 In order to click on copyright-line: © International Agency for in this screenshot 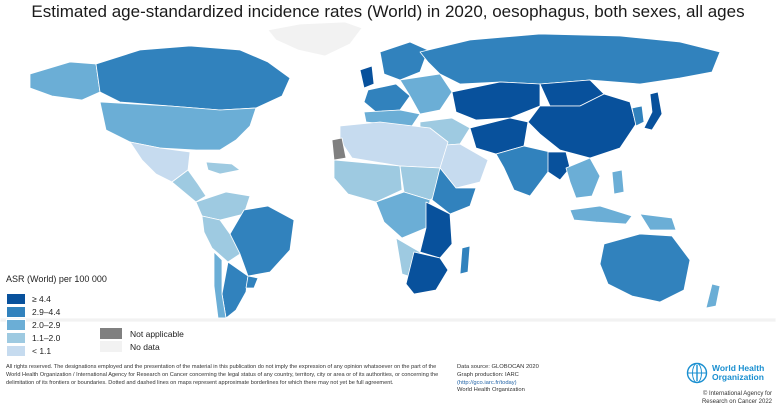, I will do `click(737, 394)`.